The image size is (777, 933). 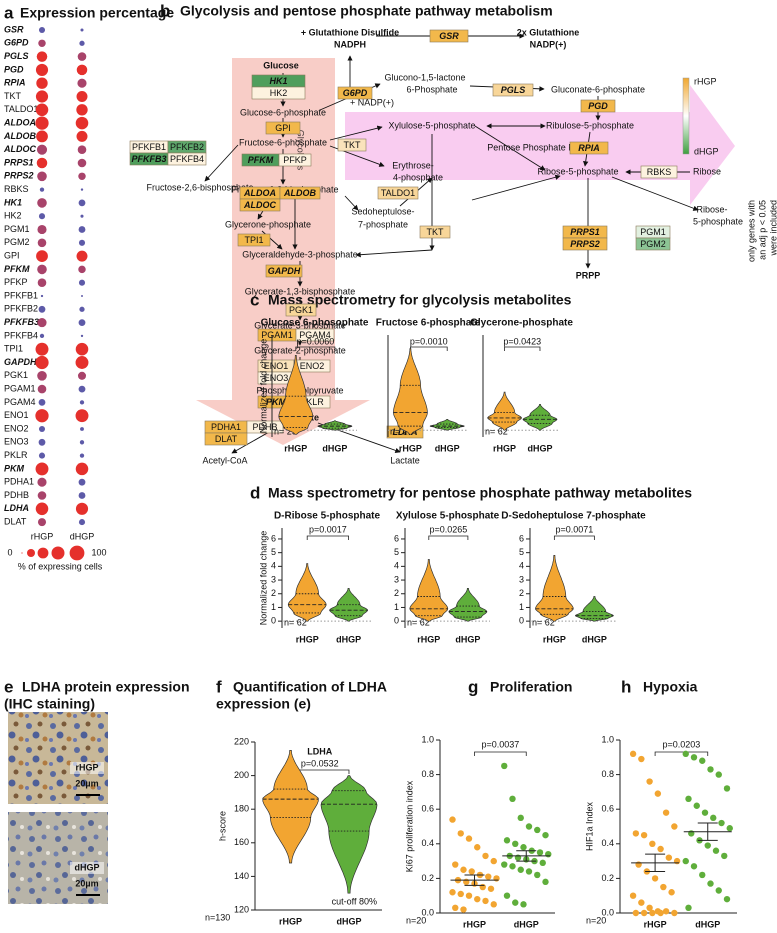 I want to click on enzyme-label: PRPS2, so click(x=585, y=244).